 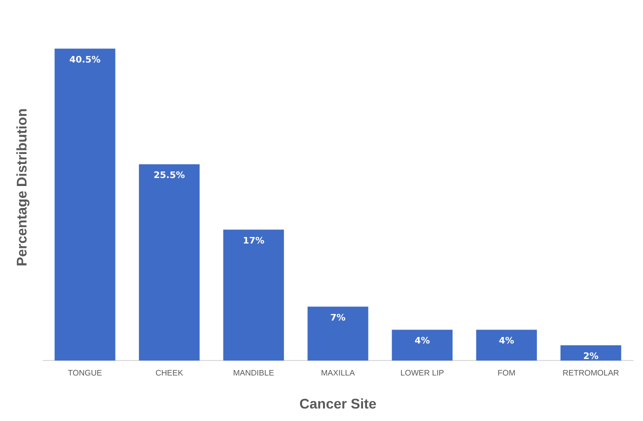 I want to click on y-axis-title: Percentage Distribution, so click(x=21, y=187).